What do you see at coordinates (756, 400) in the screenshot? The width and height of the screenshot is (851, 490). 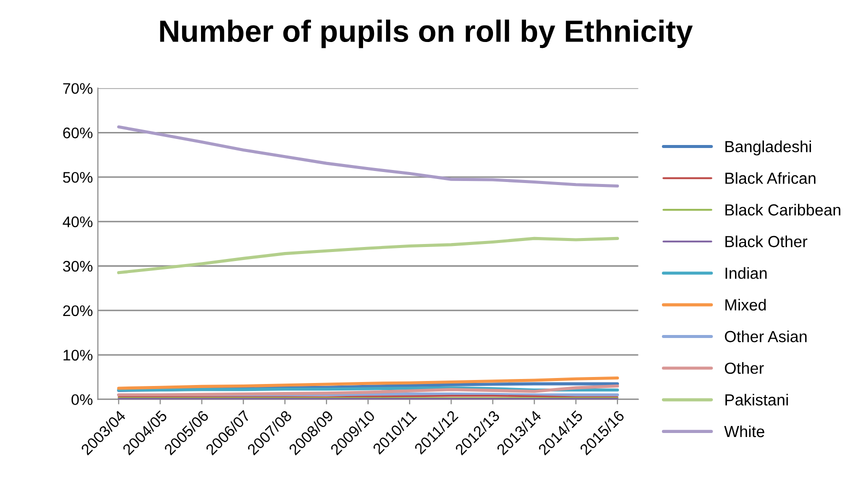 I see `legend-label: Pakistani` at bounding box center [756, 400].